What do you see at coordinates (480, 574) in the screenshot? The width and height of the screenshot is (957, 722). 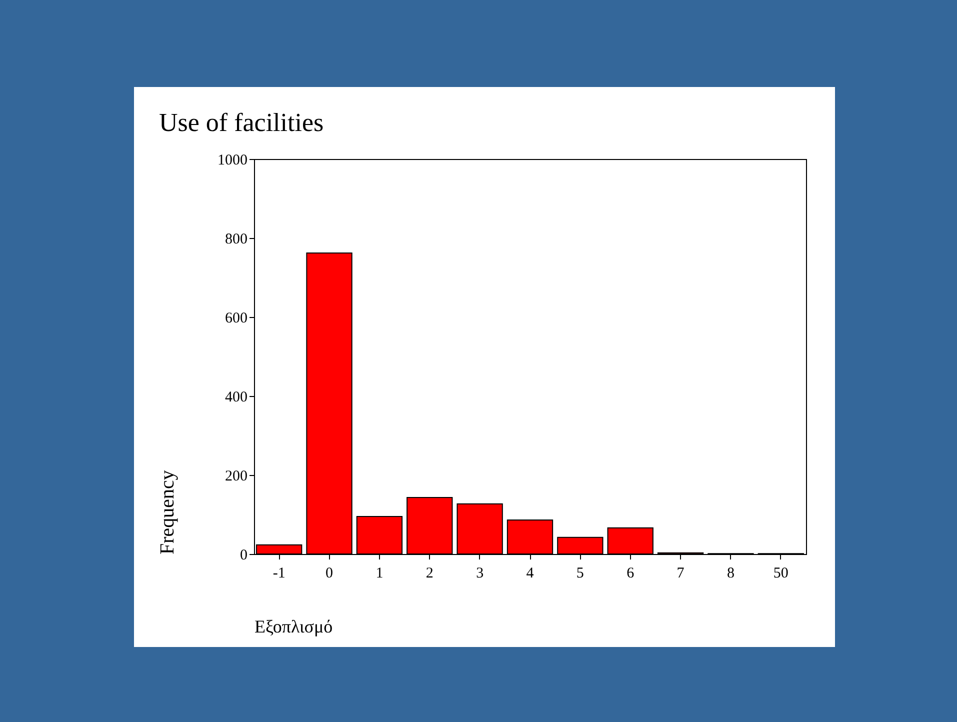 I see `x-tick-label: 3` at bounding box center [480, 574].